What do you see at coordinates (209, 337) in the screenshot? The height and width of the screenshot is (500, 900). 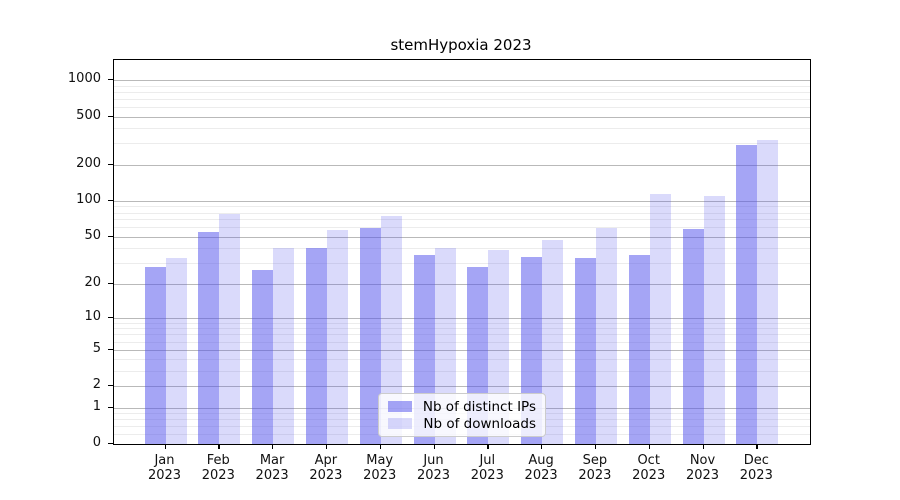 I see `bar-ips-feb` at bounding box center [209, 337].